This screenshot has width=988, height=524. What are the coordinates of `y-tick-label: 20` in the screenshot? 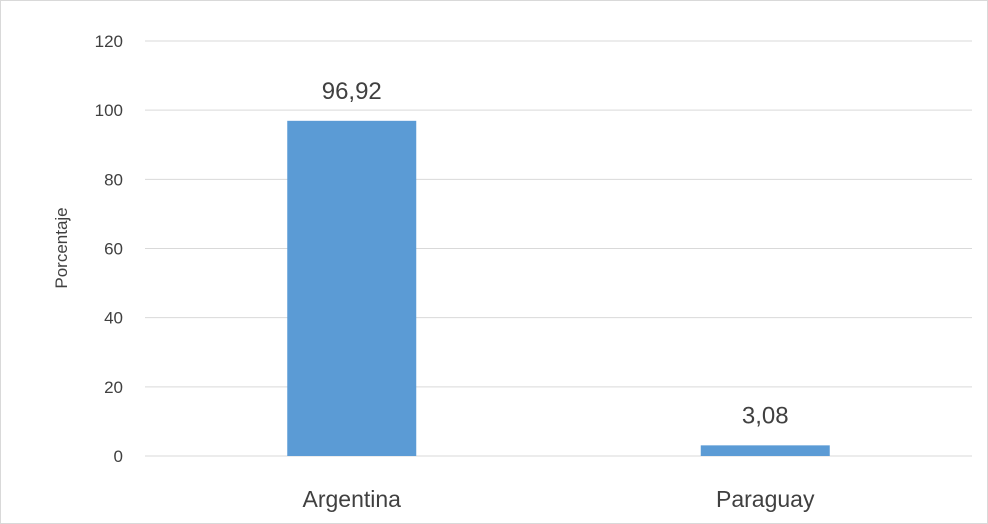 It's located at (113, 387).